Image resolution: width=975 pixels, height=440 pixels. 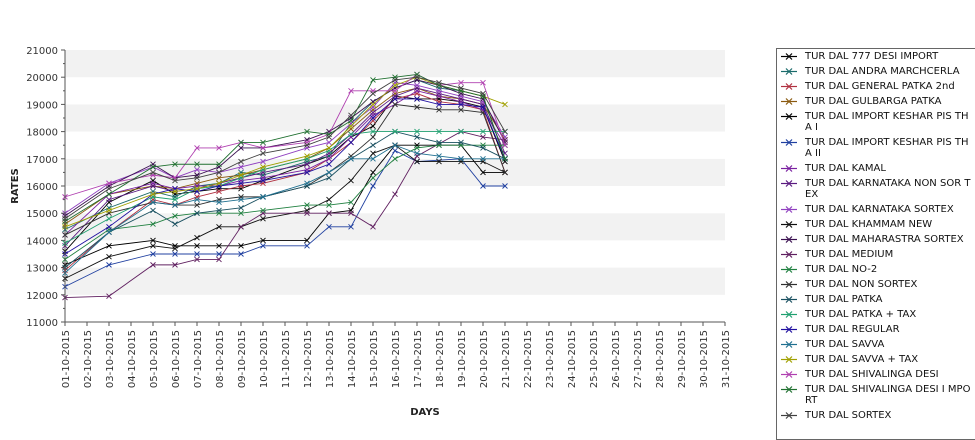 I want to click on y-axis-title: RATES, so click(x=15, y=186).